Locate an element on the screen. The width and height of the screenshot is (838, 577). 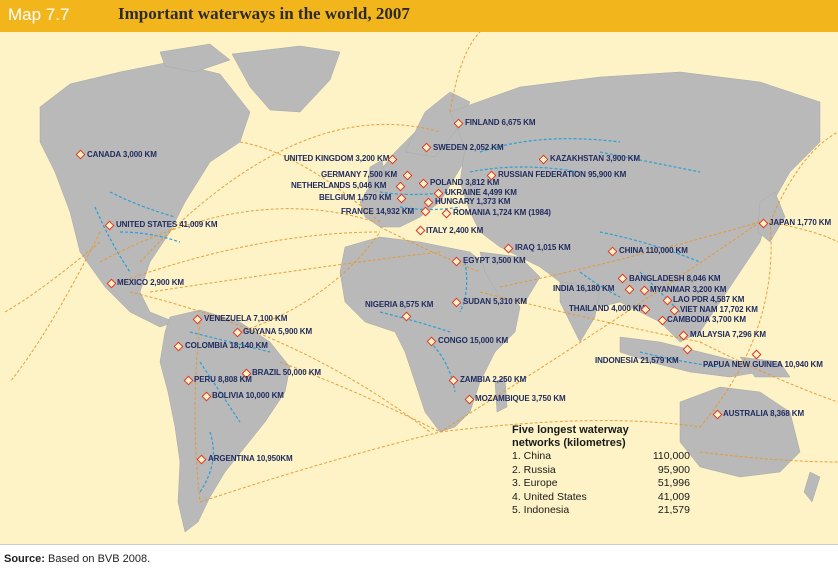
label-peru: PERU 8,808 KM is located at coordinates (223, 379).